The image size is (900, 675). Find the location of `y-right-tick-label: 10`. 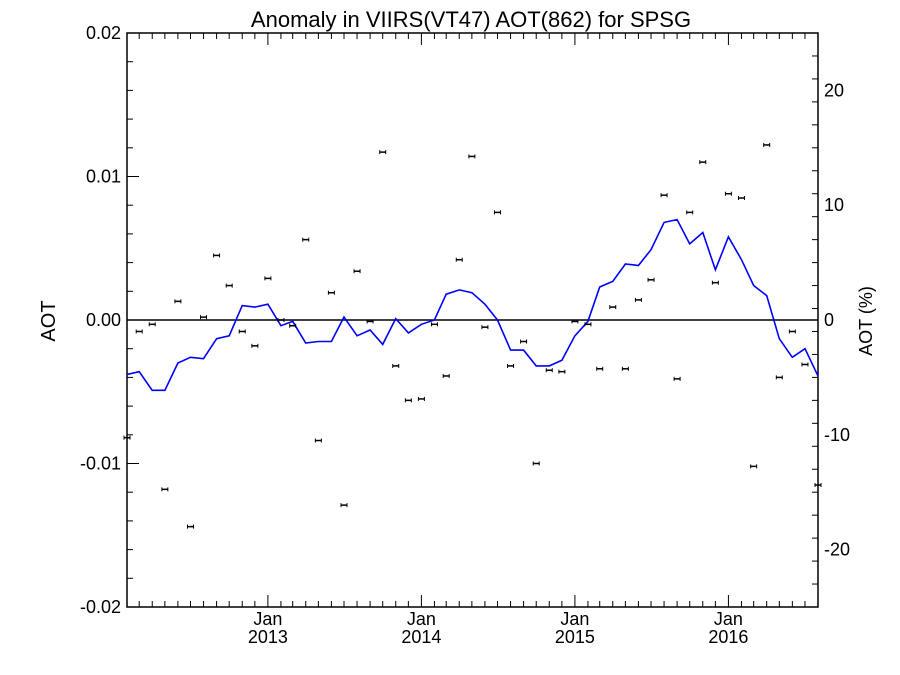

y-right-tick-label: 10 is located at coordinates (834, 205).